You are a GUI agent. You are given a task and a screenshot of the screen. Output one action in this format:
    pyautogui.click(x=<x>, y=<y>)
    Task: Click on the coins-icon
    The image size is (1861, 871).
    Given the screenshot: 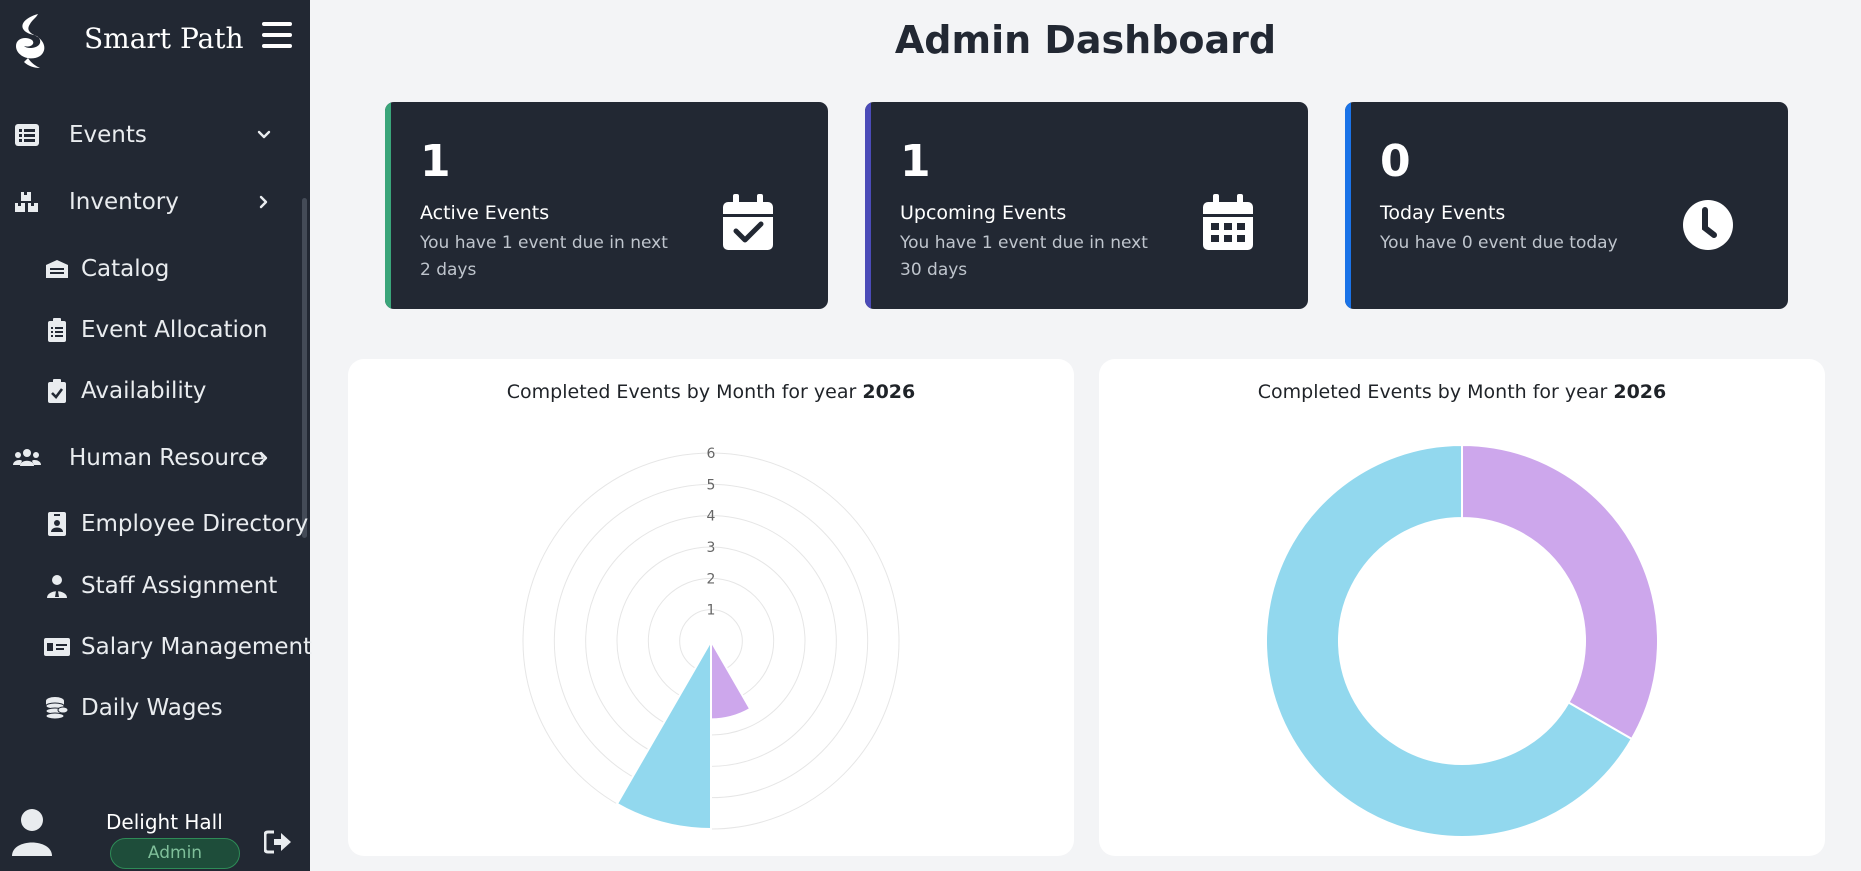 What is the action you would take?
    pyautogui.click(x=57, y=708)
    